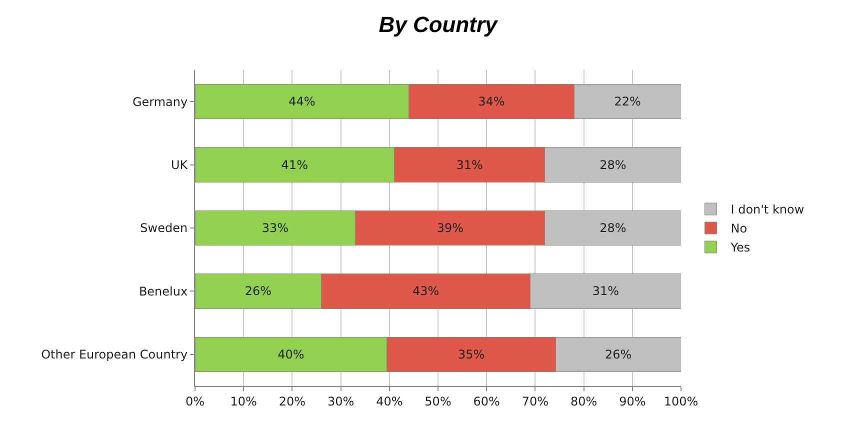 Image resolution: width=841 pixels, height=421 pixels. I want to click on y-tick-label: Benelux, so click(163, 291).